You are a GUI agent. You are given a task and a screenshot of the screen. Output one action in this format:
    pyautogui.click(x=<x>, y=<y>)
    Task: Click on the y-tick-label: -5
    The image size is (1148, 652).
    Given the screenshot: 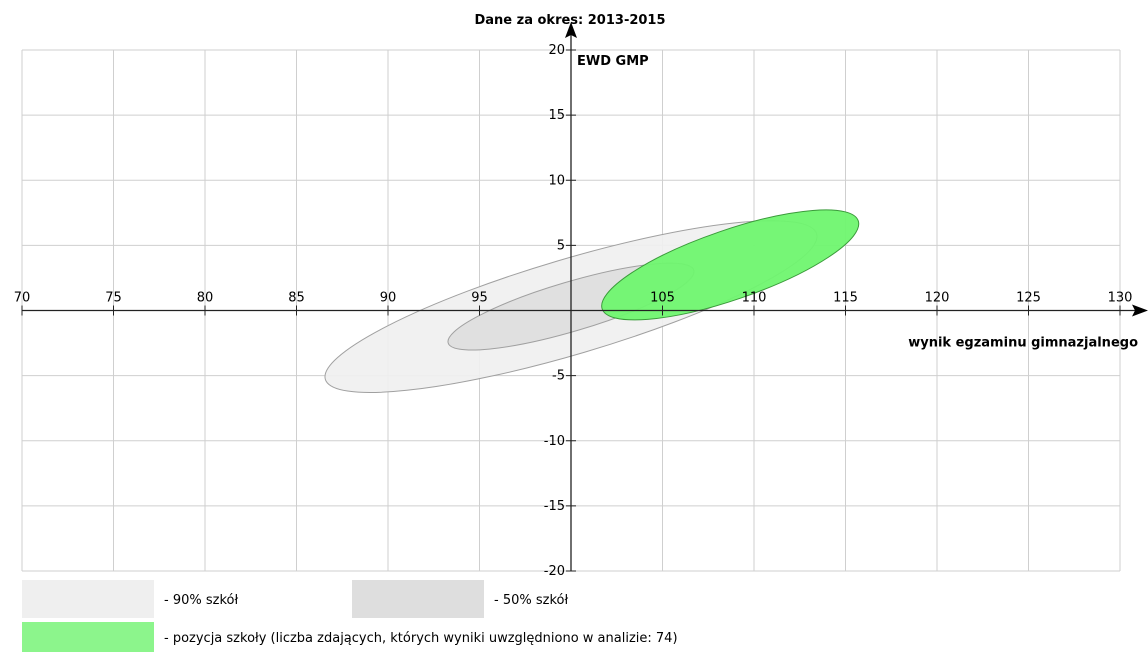 What is the action you would take?
    pyautogui.click(x=558, y=376)
    